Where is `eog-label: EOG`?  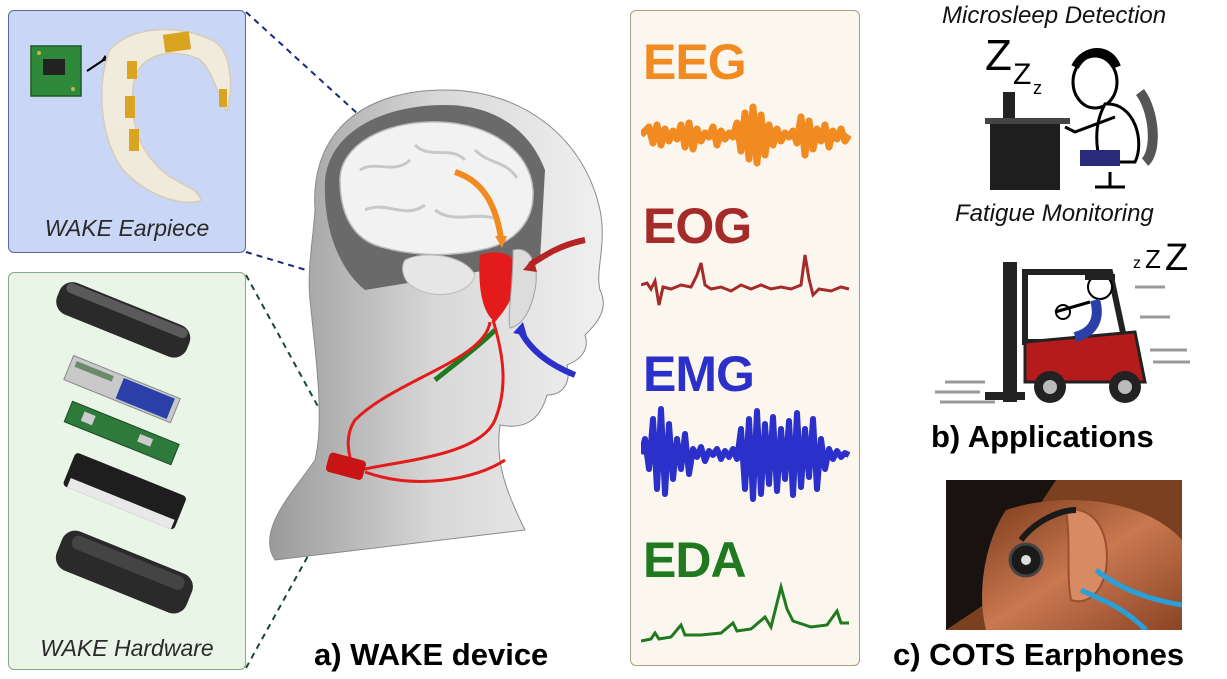 eog-label: EOG is located at coordinates (697, 226).